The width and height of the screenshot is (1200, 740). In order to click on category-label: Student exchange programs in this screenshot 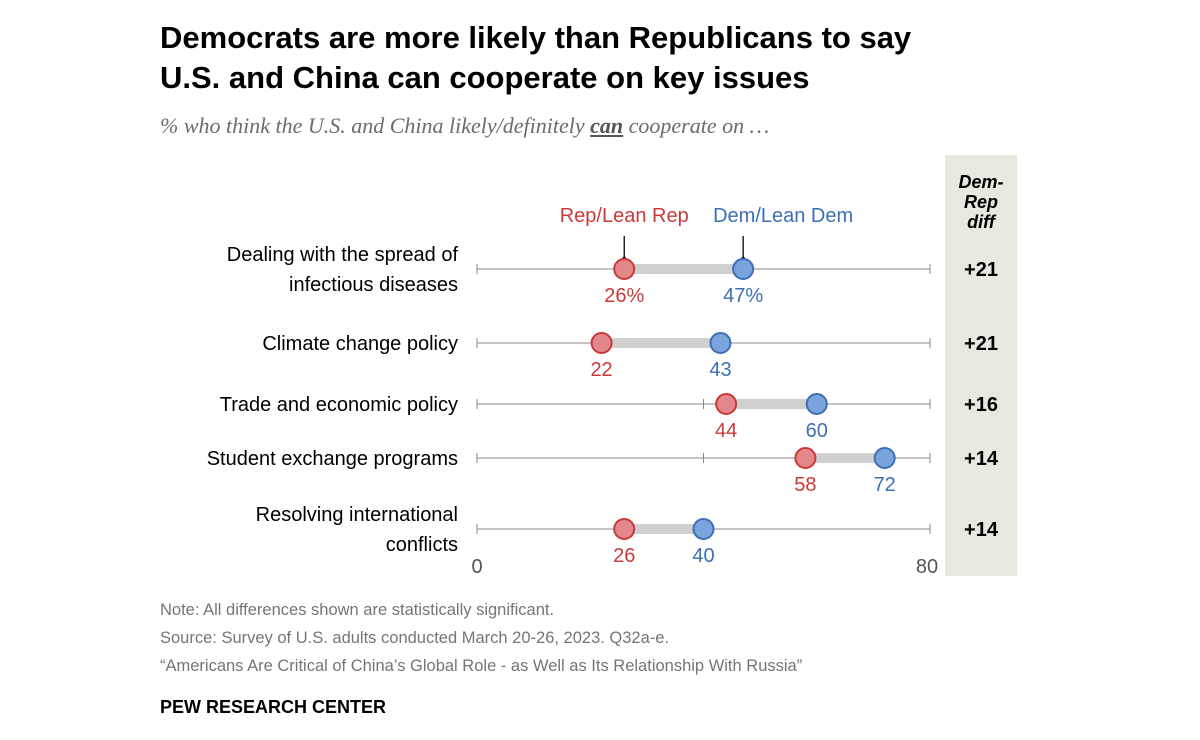, I will do `click(332, 459)`.